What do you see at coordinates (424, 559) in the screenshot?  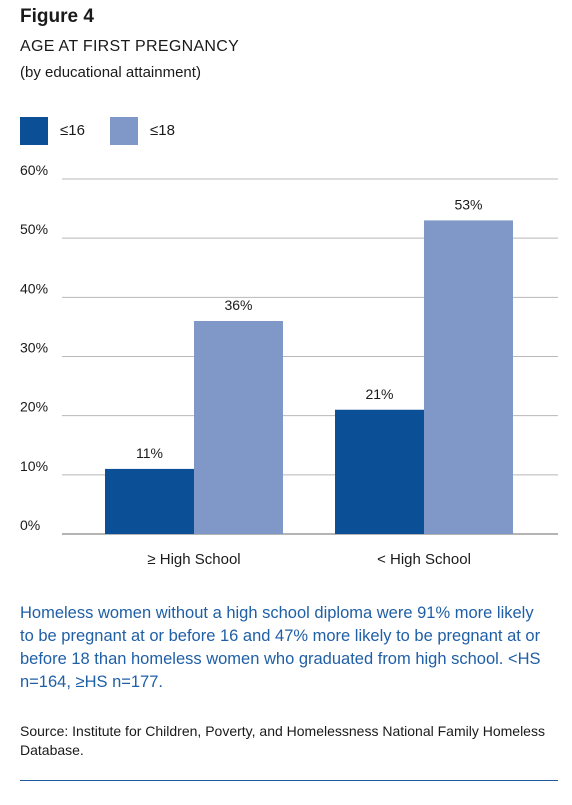 I see `x-tick-label: < High School` at bounding box center [424, 559].